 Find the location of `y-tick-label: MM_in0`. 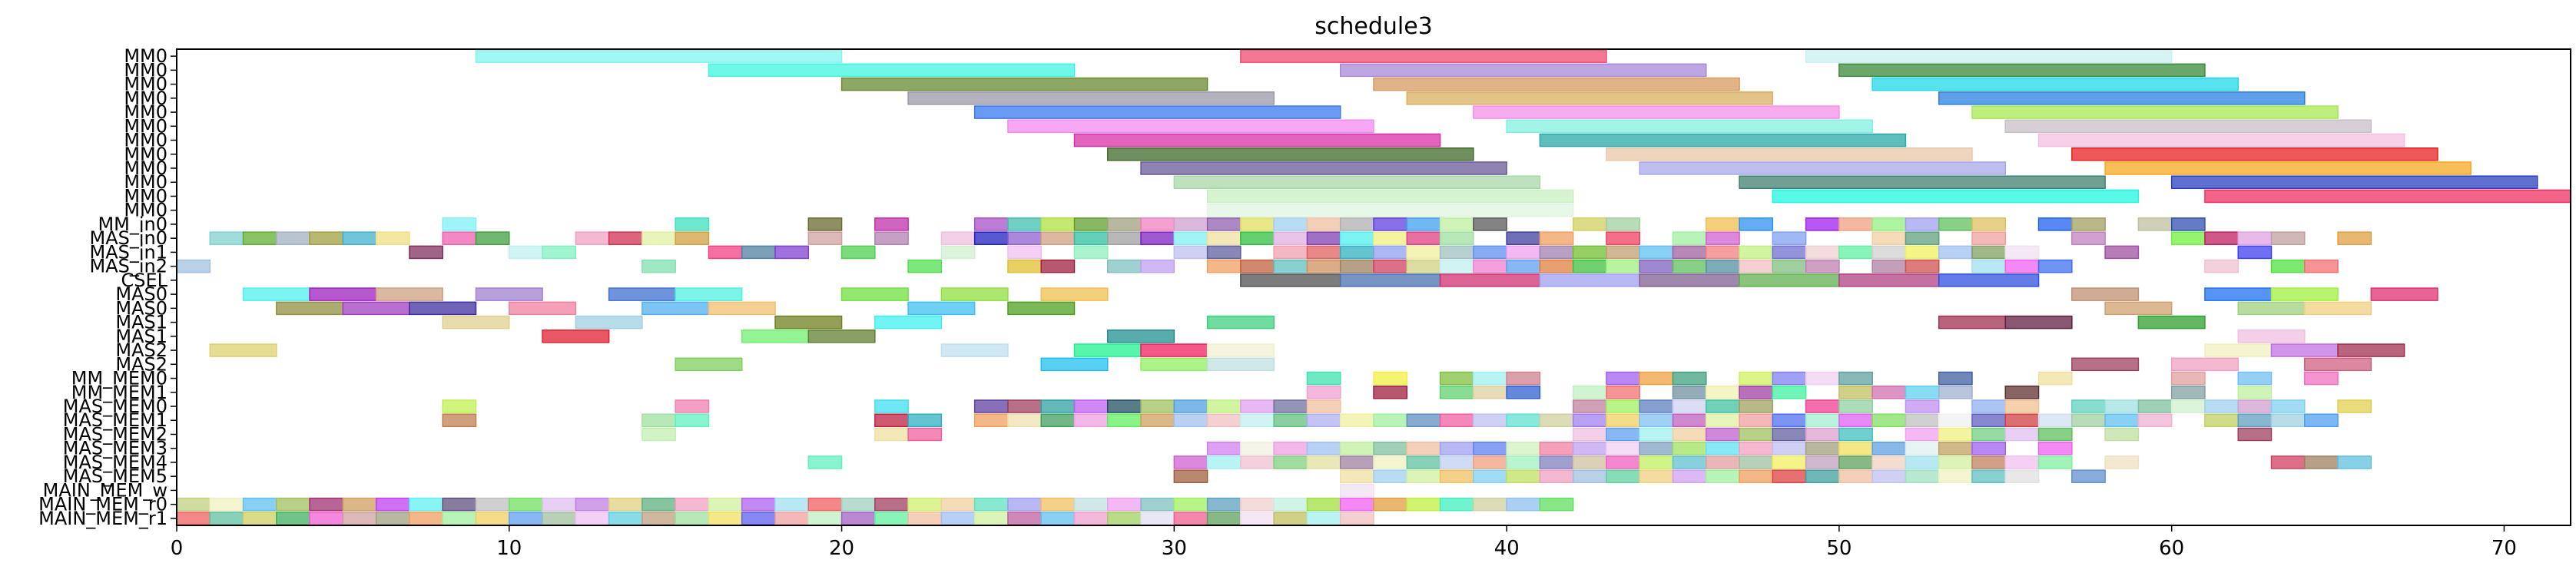

y-tick-label: MM_in0 is located at coordinates (132, 224).